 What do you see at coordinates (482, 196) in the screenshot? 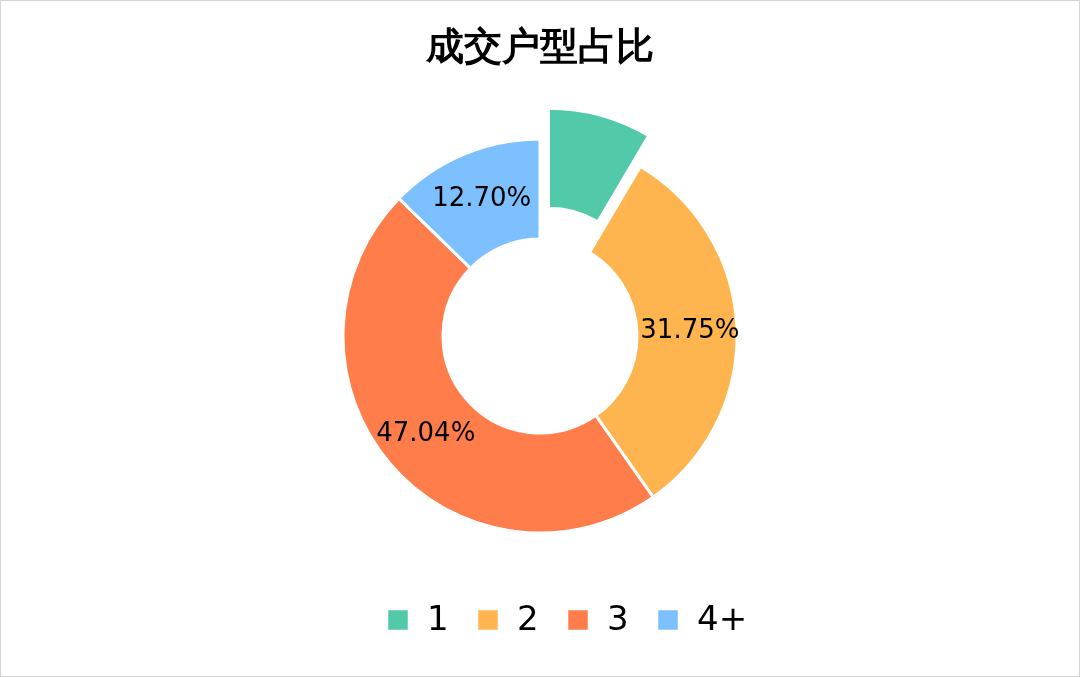
I see `data-label: 12.70%` at bounding box center [482, 196].